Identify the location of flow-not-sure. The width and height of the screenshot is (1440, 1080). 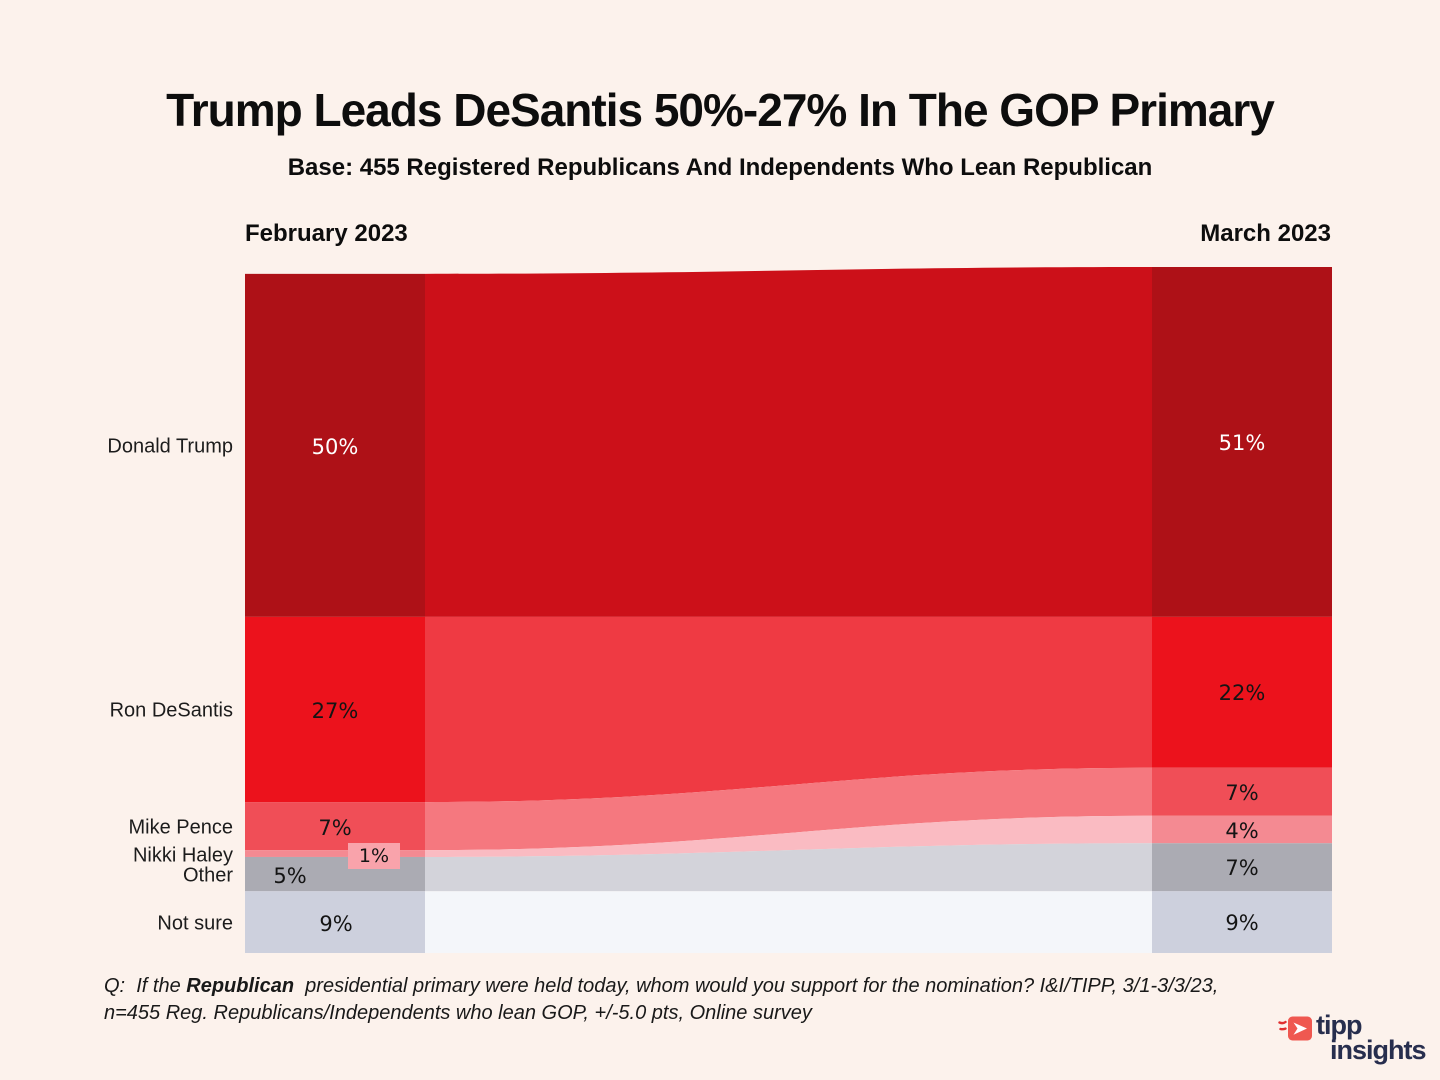
(788, 922).